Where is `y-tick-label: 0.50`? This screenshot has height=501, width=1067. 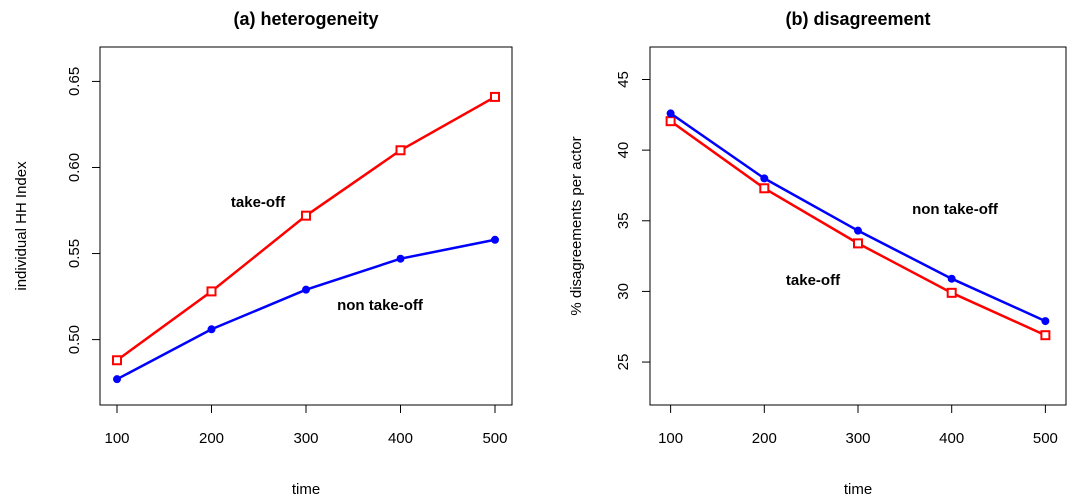 y-tick-label: 0.50 is located at coordinates (74, 339).